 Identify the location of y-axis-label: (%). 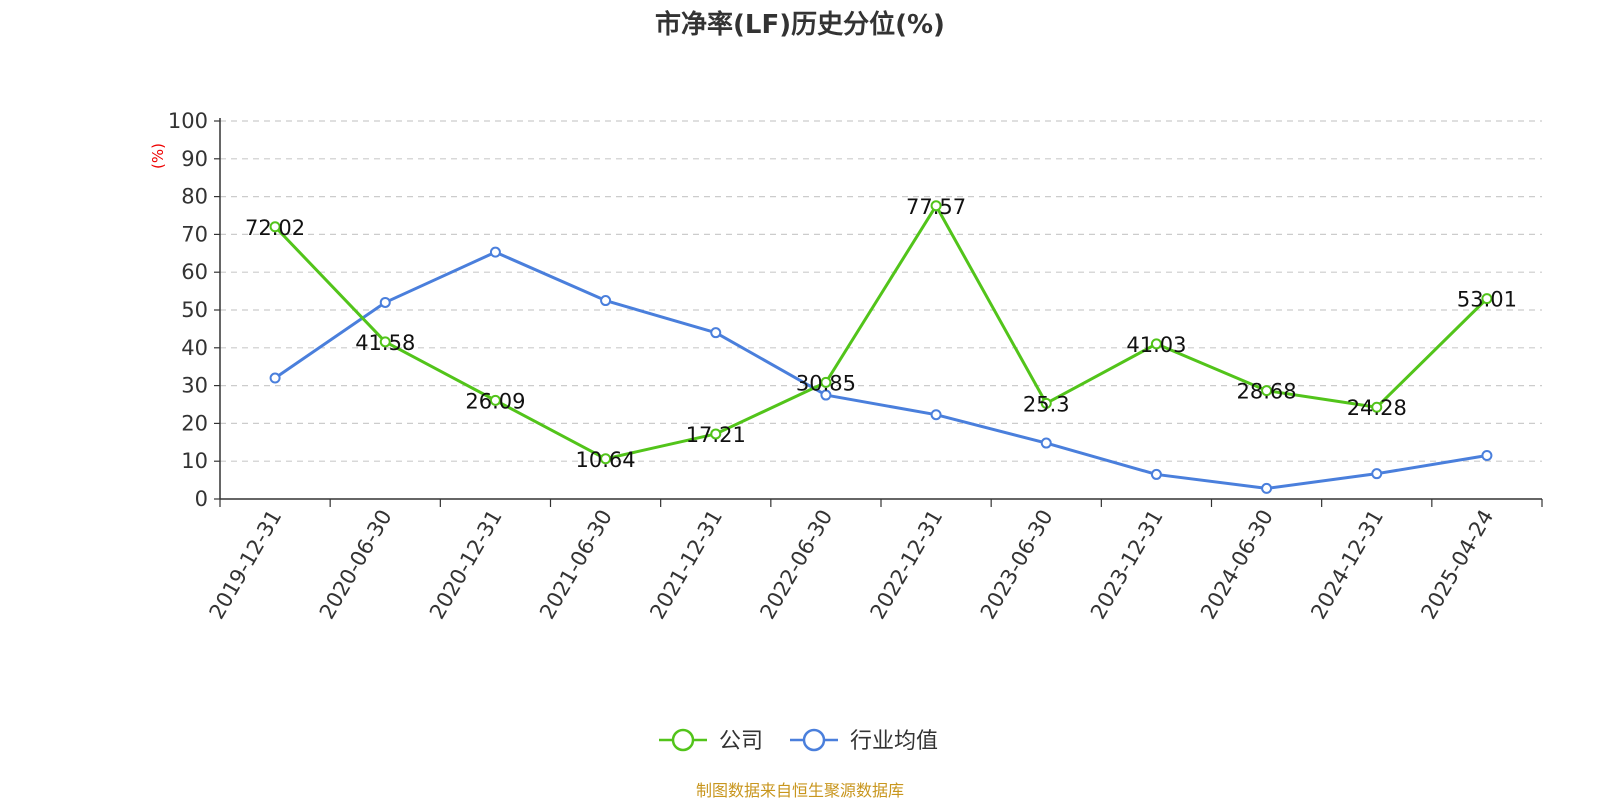
(158, 156).